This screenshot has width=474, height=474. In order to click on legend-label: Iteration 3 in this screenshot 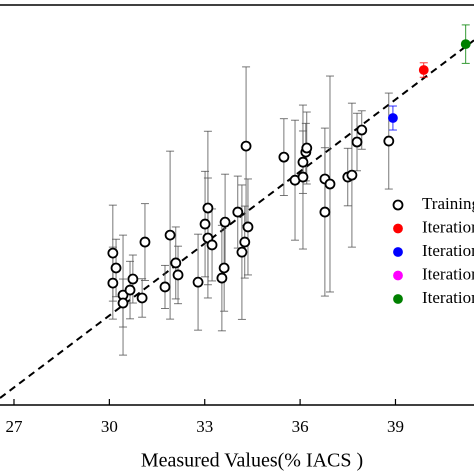, I will do `click(448, 273)`.